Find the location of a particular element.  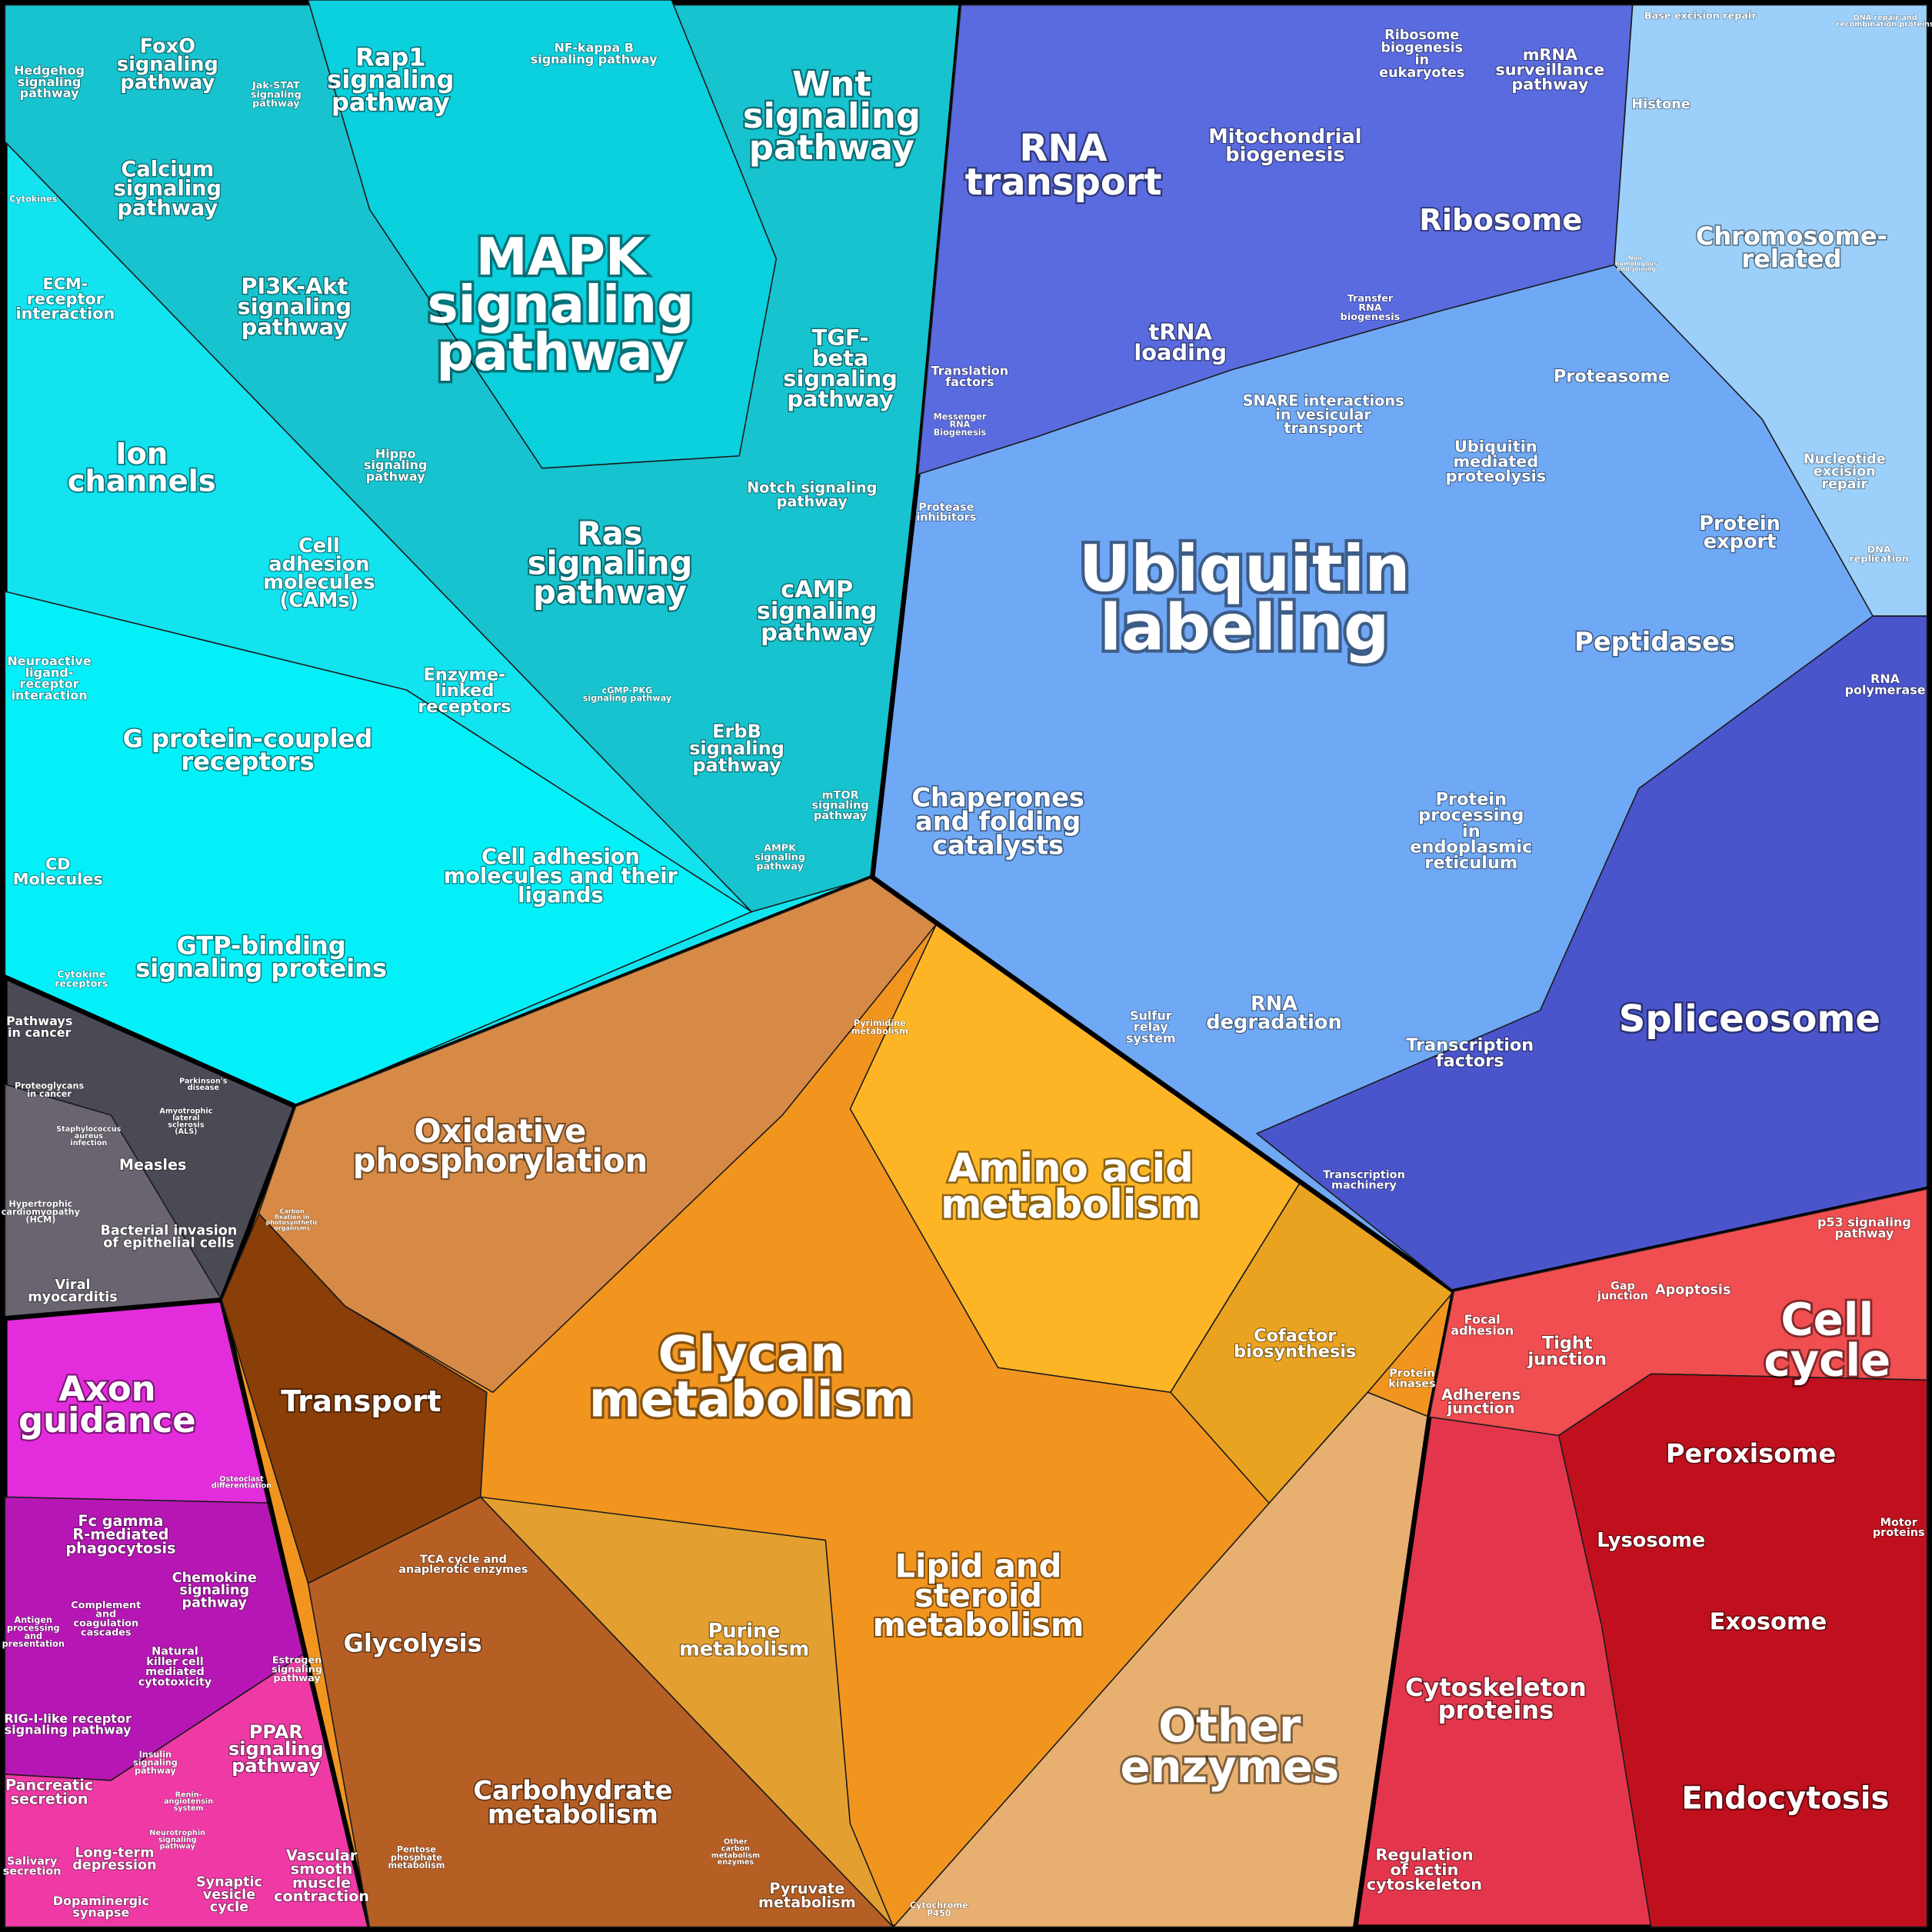

region-label: homologous is located at coordinates (1636, 263).